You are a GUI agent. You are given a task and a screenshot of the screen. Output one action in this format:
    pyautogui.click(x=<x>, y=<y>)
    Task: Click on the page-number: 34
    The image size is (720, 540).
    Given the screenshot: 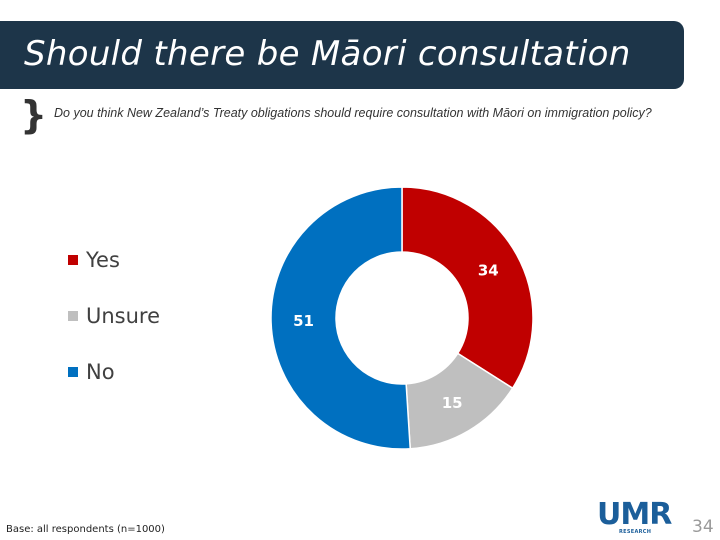 What is the action you would take?
    pyautogui.click(x=703, y=527)
    